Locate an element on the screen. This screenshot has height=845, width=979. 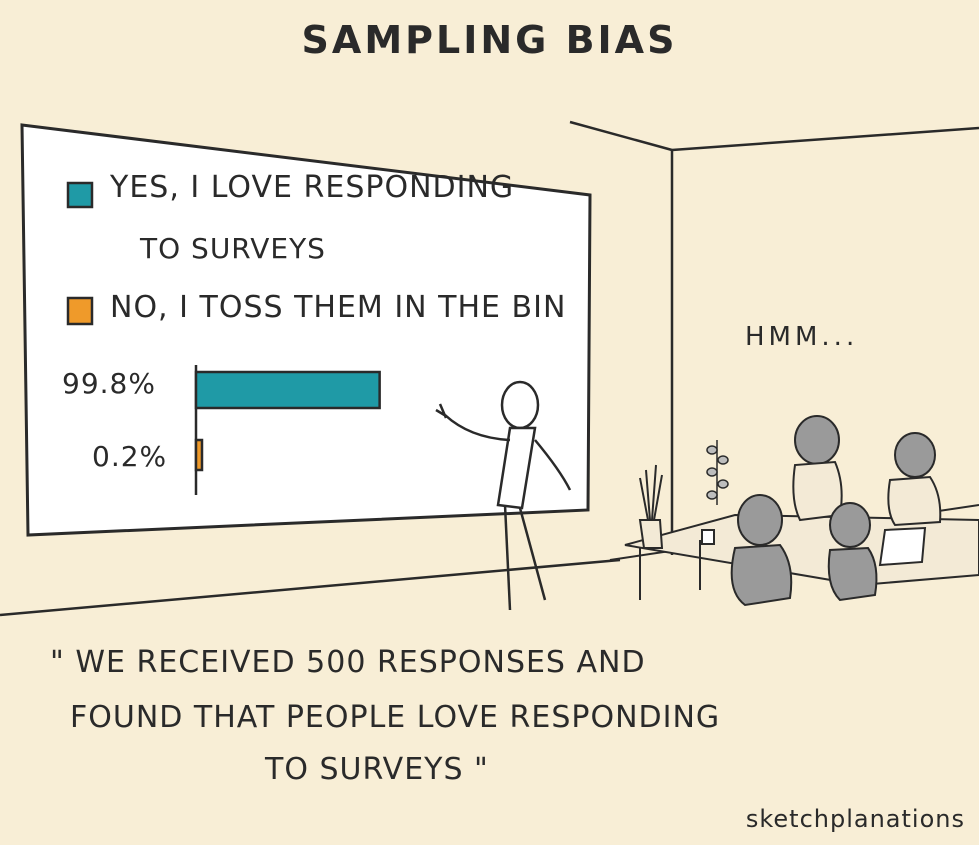
legend-swatch-no is located at coordinates (80, 311).